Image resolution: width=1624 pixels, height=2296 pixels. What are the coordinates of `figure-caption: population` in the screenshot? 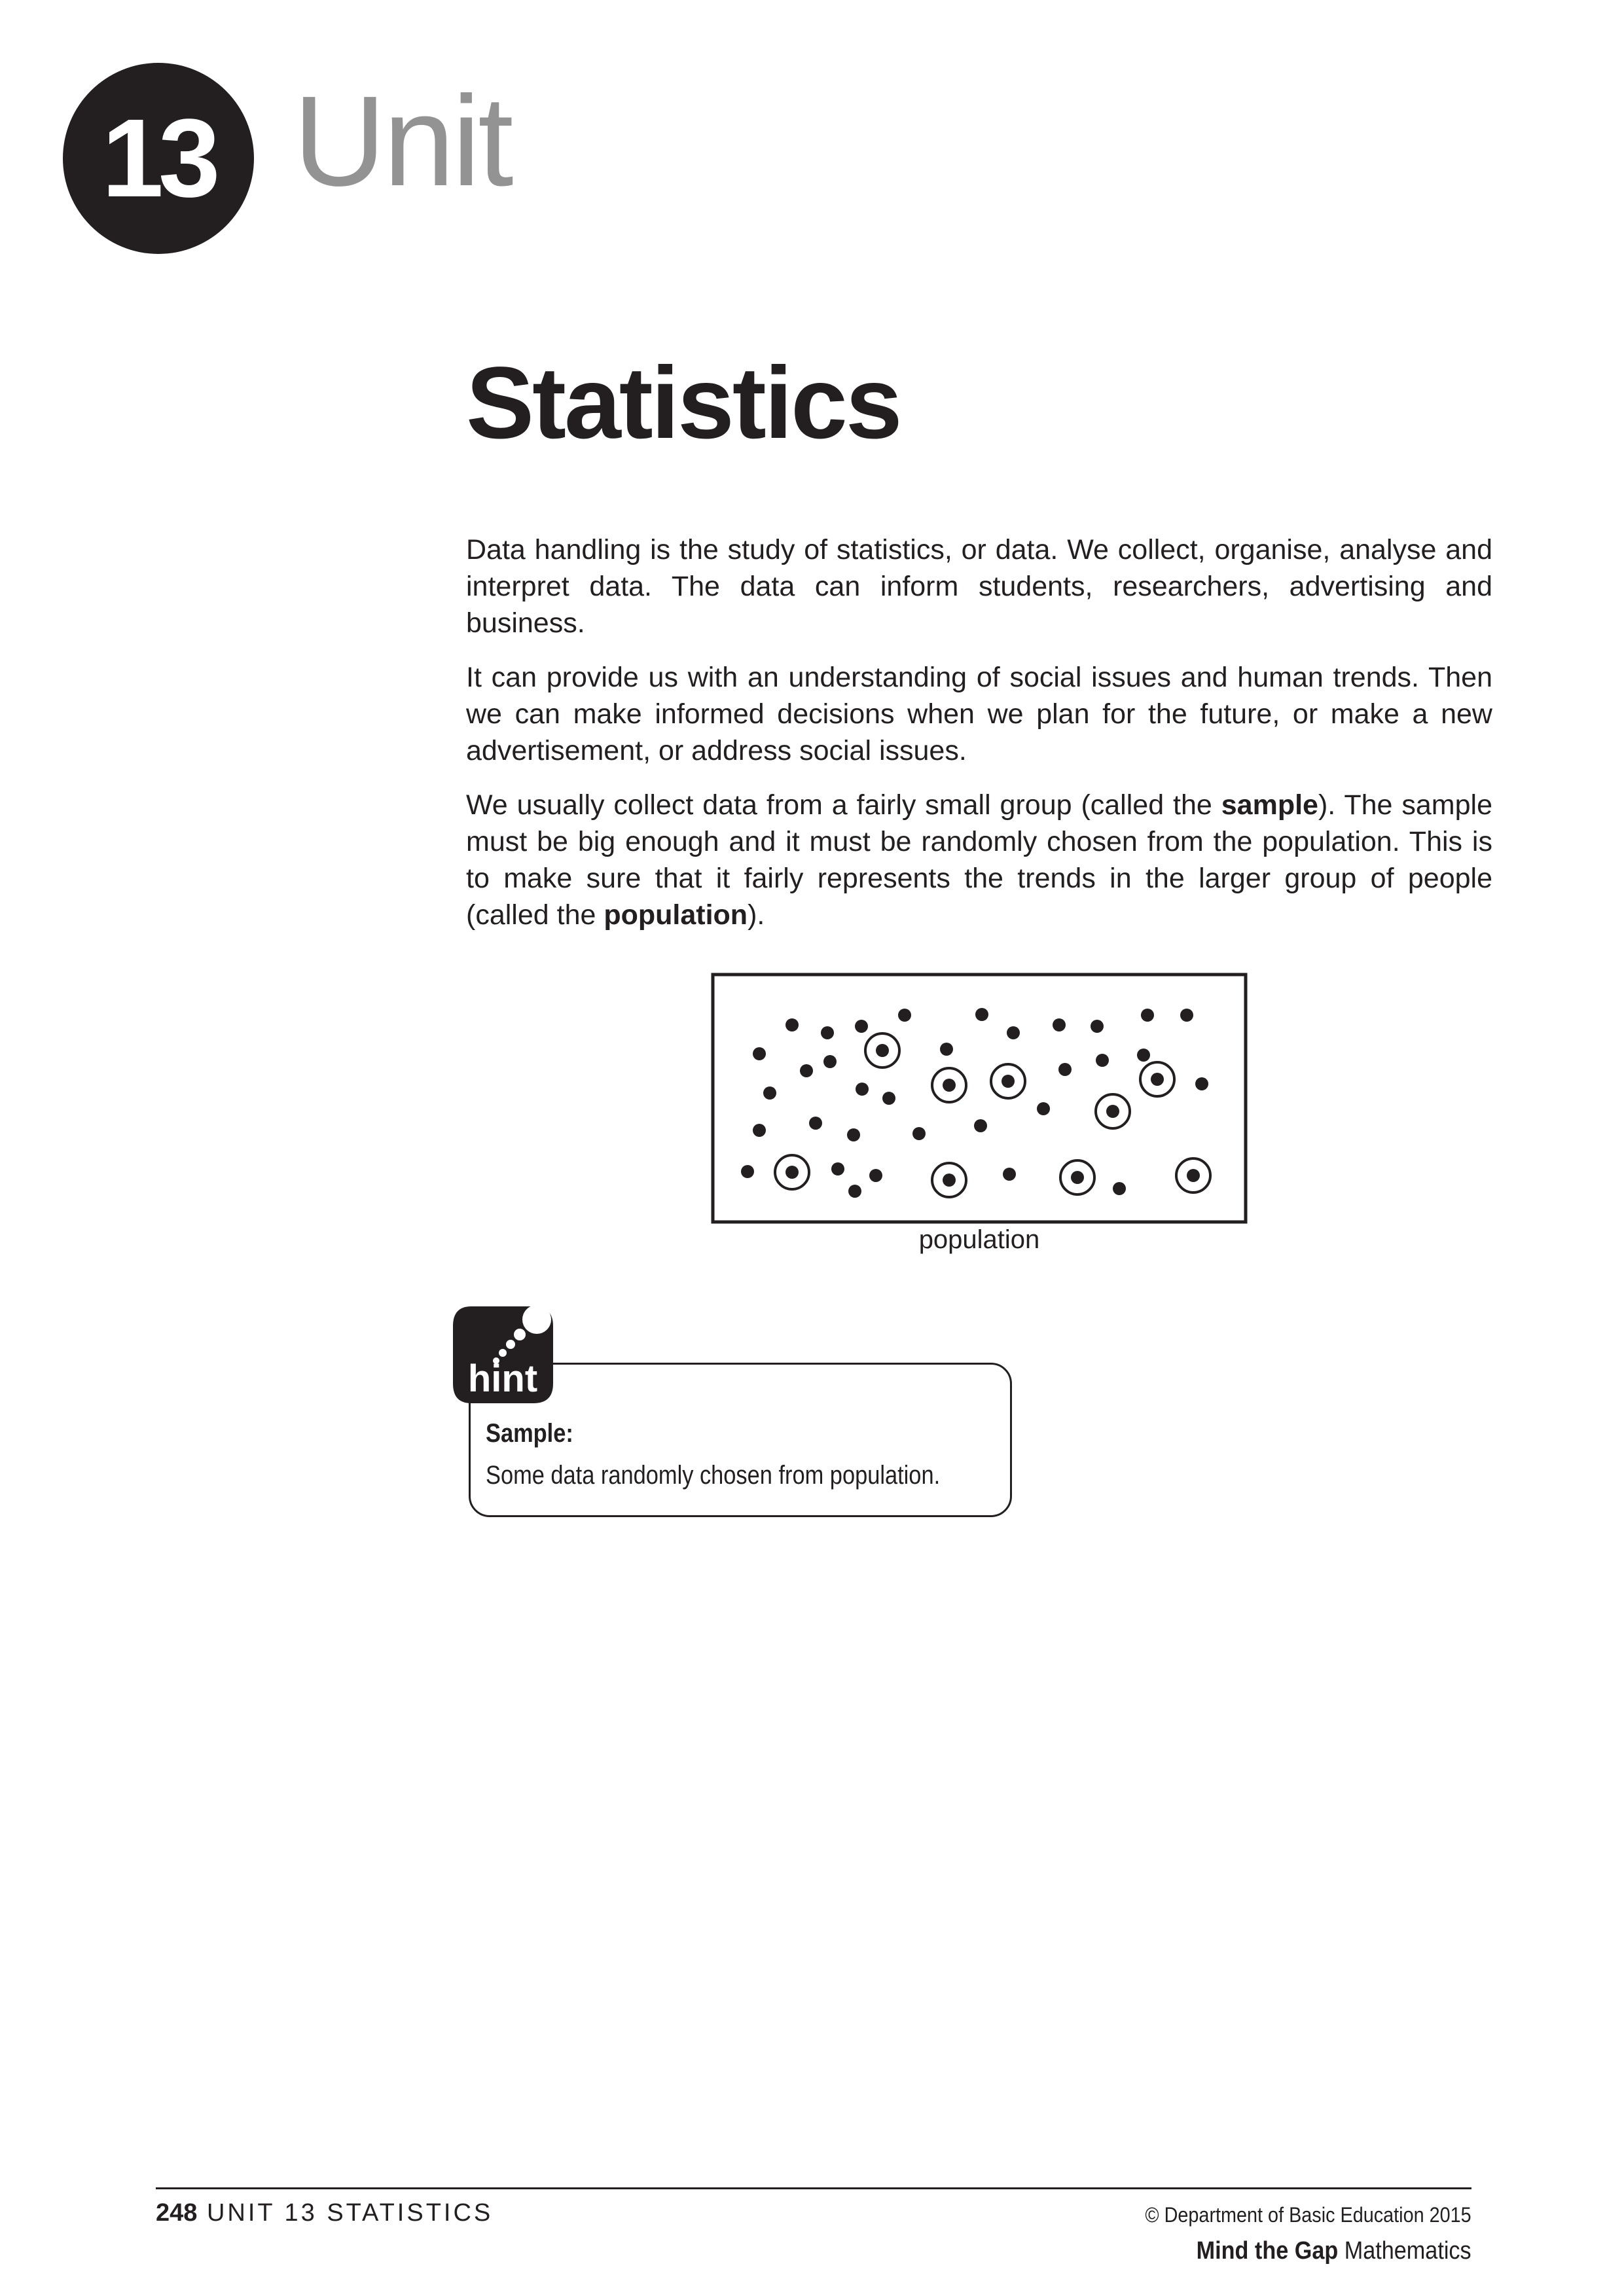 It's located at (979, 1239).